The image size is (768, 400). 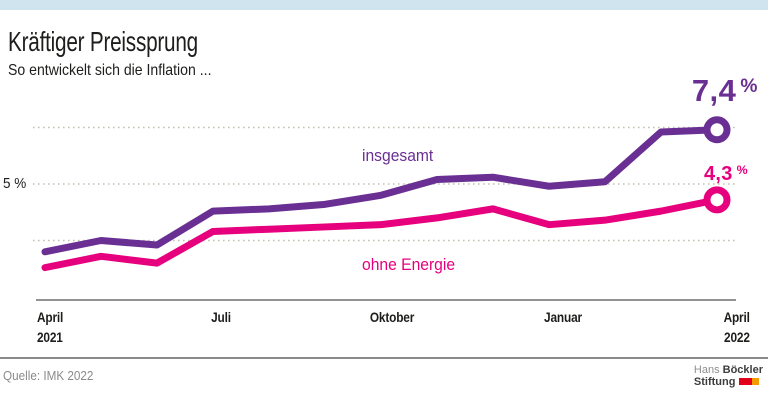 What do you see at coordinates (742, 370) in the screenshot?
I see `logo-boeckler: Böckler` at bounding box center [742, 370].